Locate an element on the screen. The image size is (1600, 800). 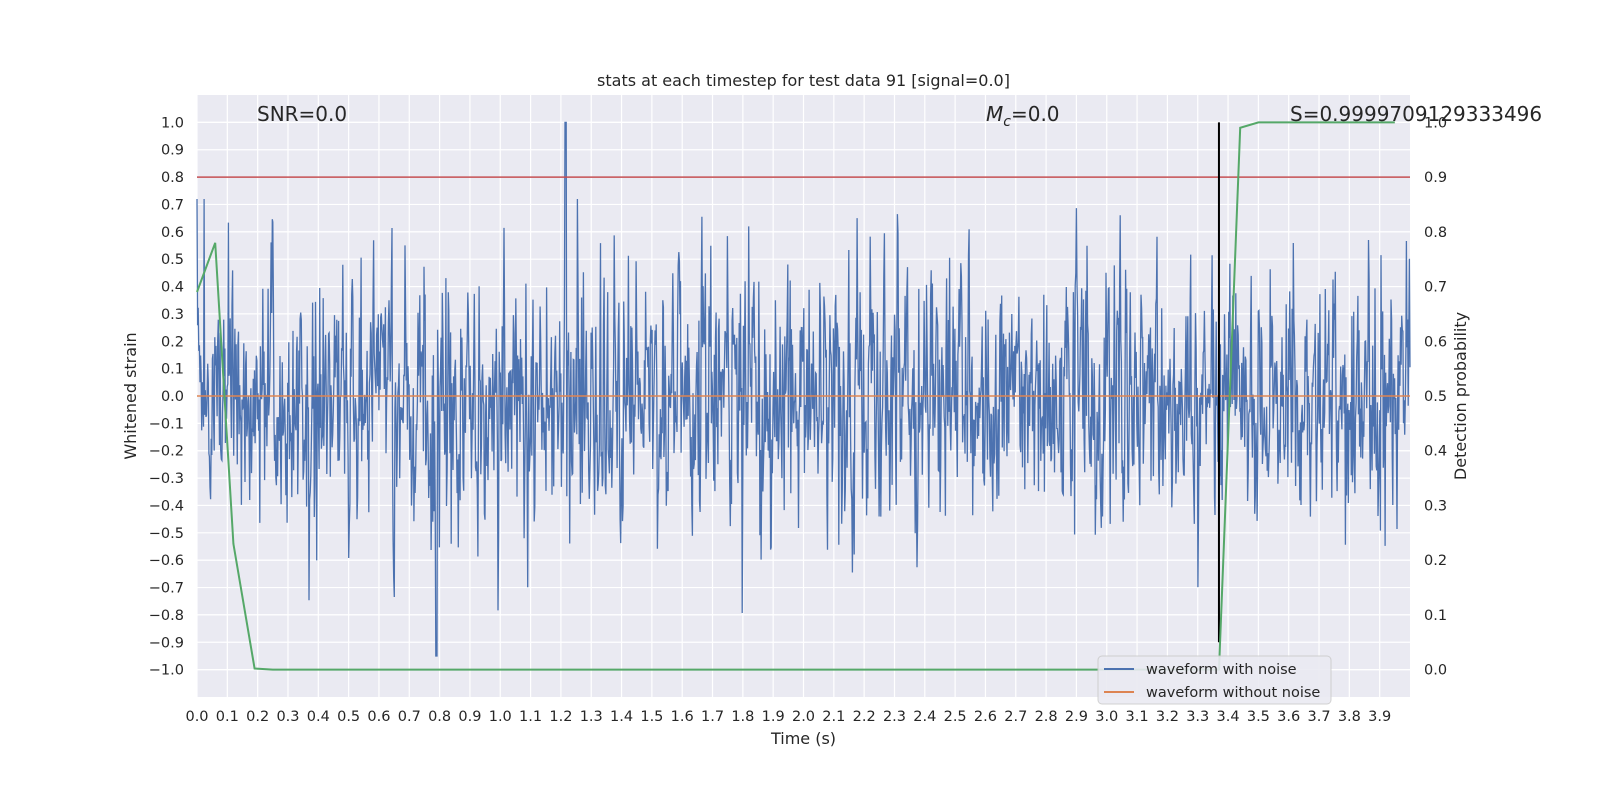
y2-tick-label: 0.5 is located at coordinates (1435, 397).